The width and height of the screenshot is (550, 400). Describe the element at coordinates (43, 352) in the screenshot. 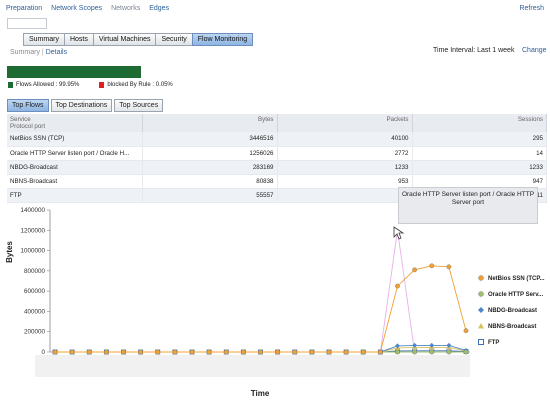

I see `y-tick-label: 0` at that location.